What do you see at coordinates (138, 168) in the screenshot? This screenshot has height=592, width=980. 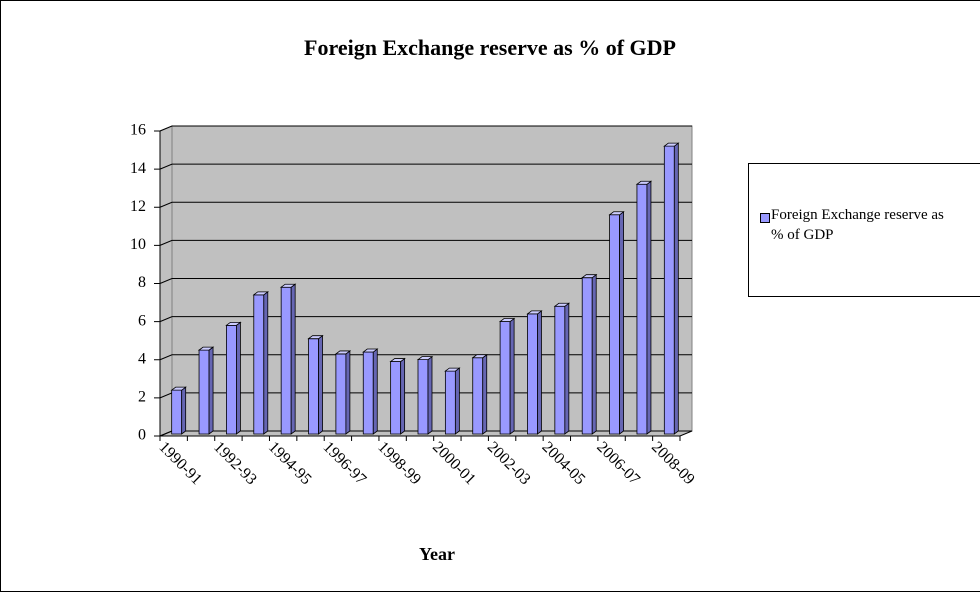 I see `y-tick-label: 14` at bounding box center [138, 168].